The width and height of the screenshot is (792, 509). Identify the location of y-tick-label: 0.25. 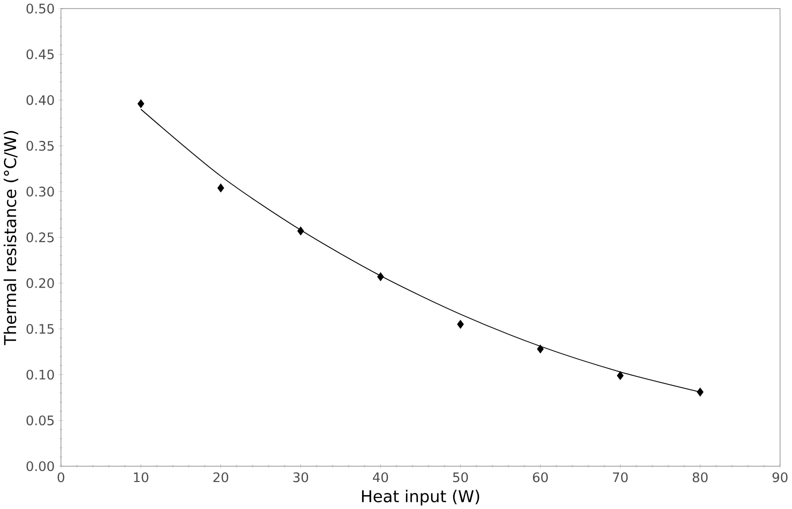
(40, 237).